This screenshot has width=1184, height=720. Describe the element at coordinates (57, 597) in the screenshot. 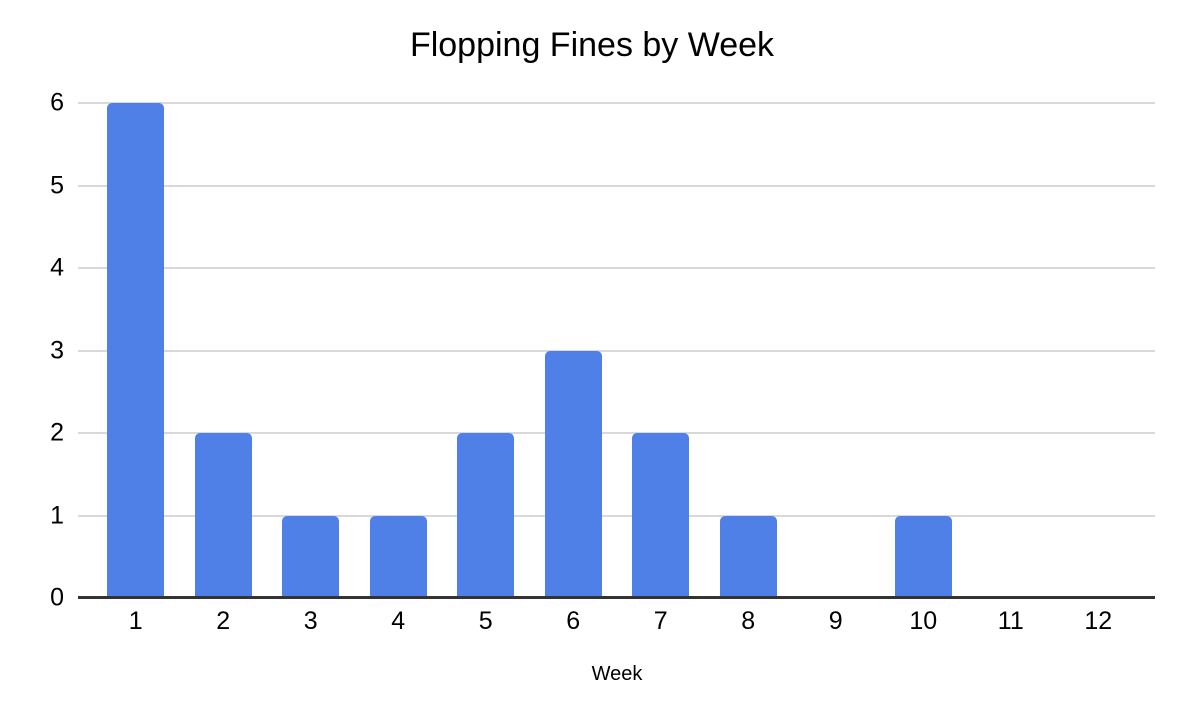

I see `y-tick-label-0: 0` at that location.